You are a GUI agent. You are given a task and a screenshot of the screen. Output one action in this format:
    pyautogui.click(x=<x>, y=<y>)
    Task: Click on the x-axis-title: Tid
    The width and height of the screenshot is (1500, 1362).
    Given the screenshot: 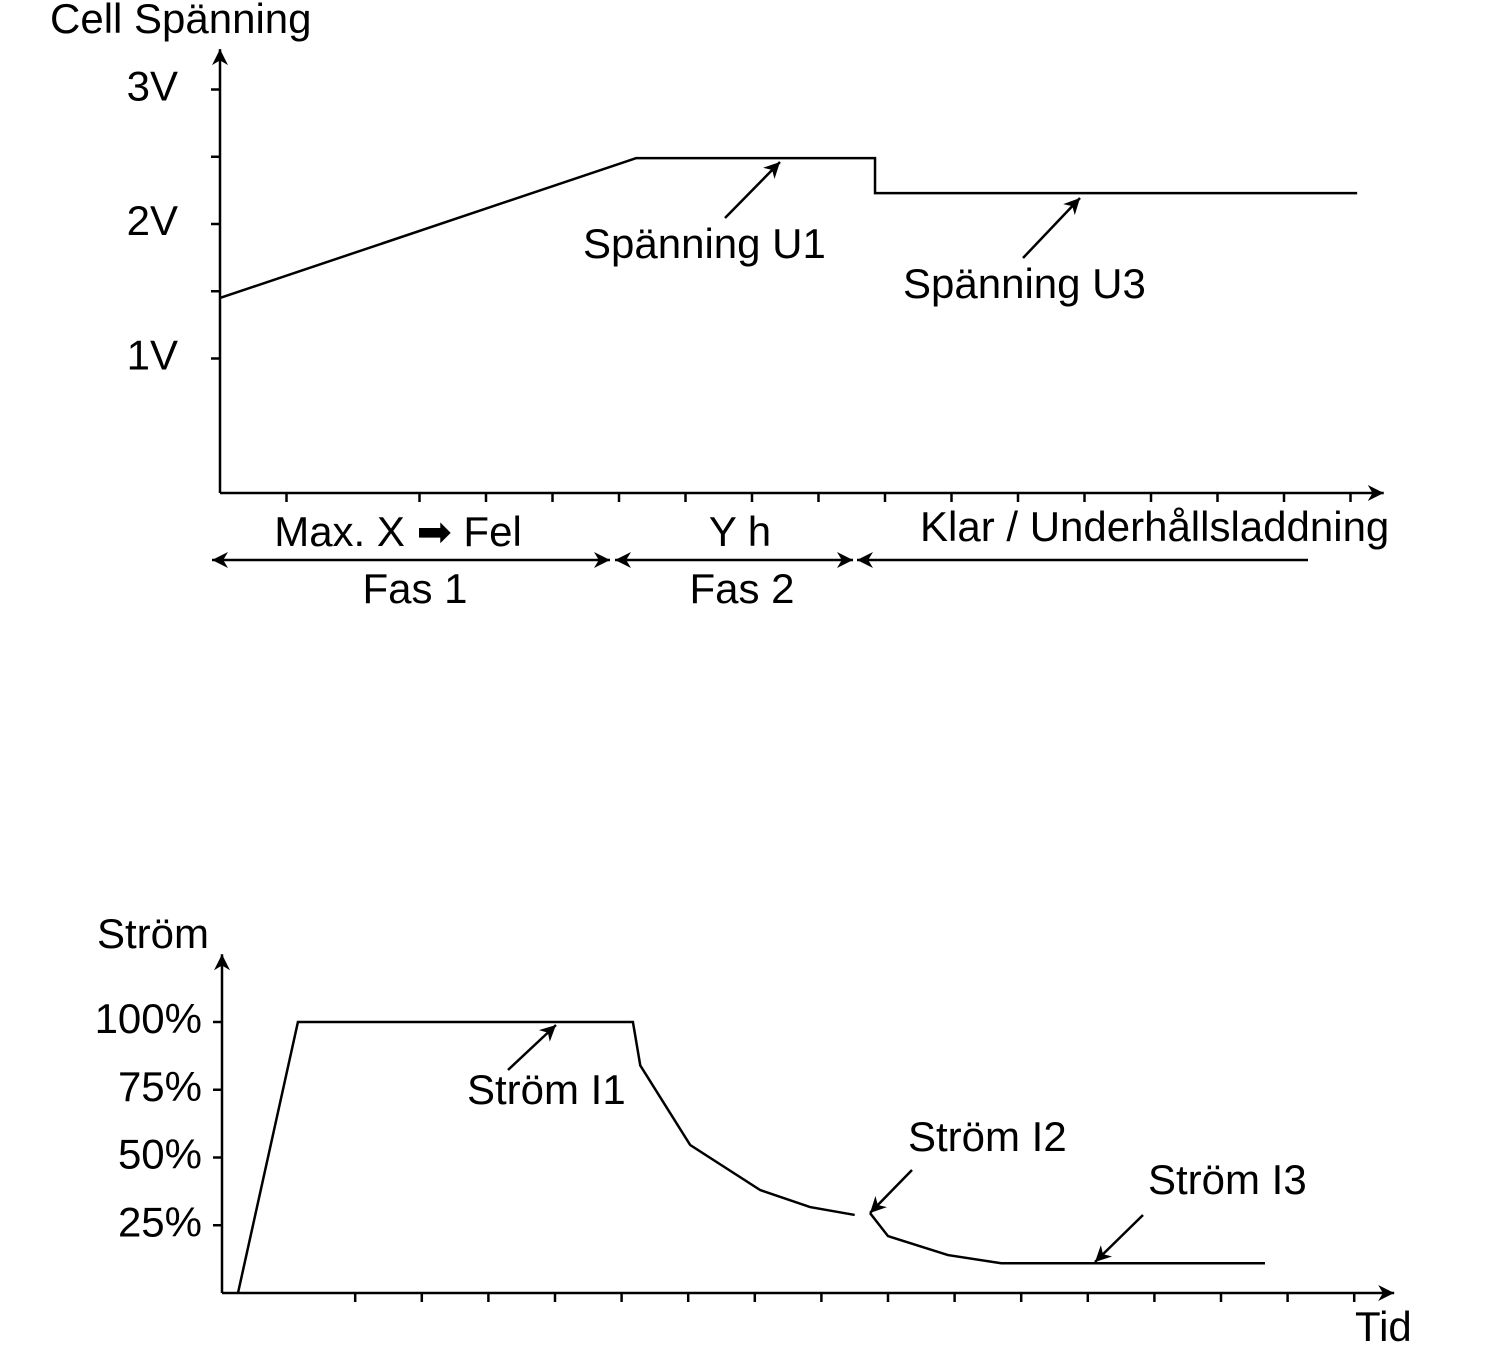 What is the action you would take?
    pyautogui.click(x=1383, y=1326)
    